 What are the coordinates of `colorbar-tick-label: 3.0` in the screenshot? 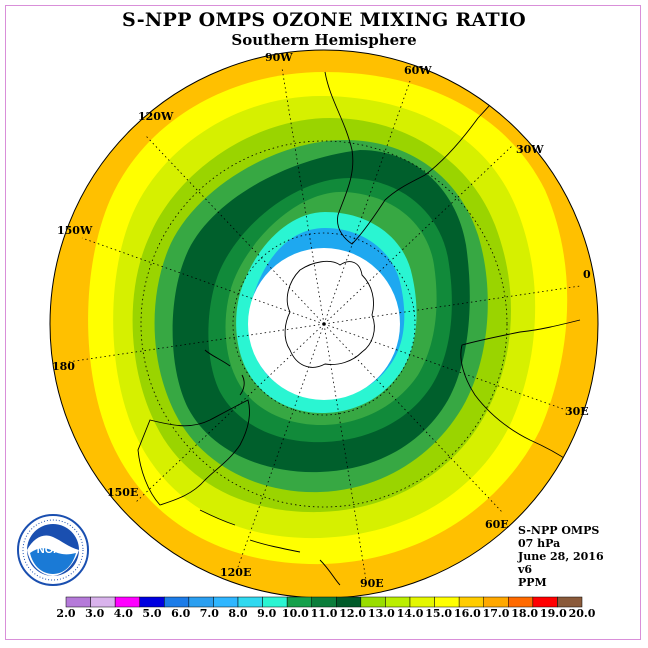 It's located at (95, 613).